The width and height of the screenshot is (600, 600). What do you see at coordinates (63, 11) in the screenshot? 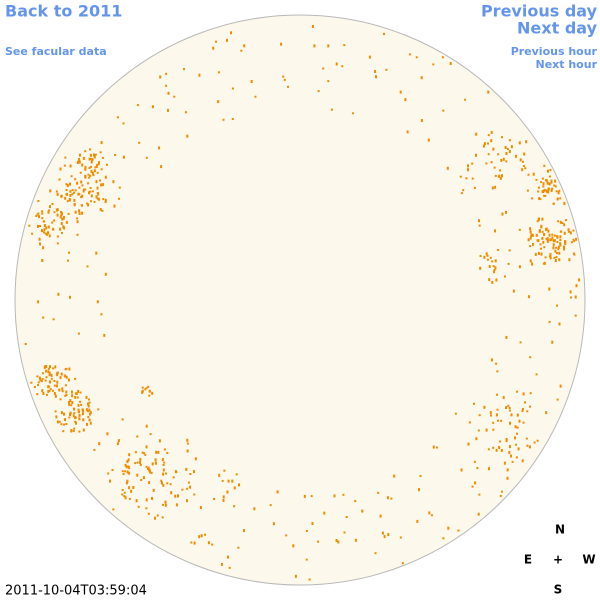
I see `back-link: Back to 2011` at bounding box center [63, 11].